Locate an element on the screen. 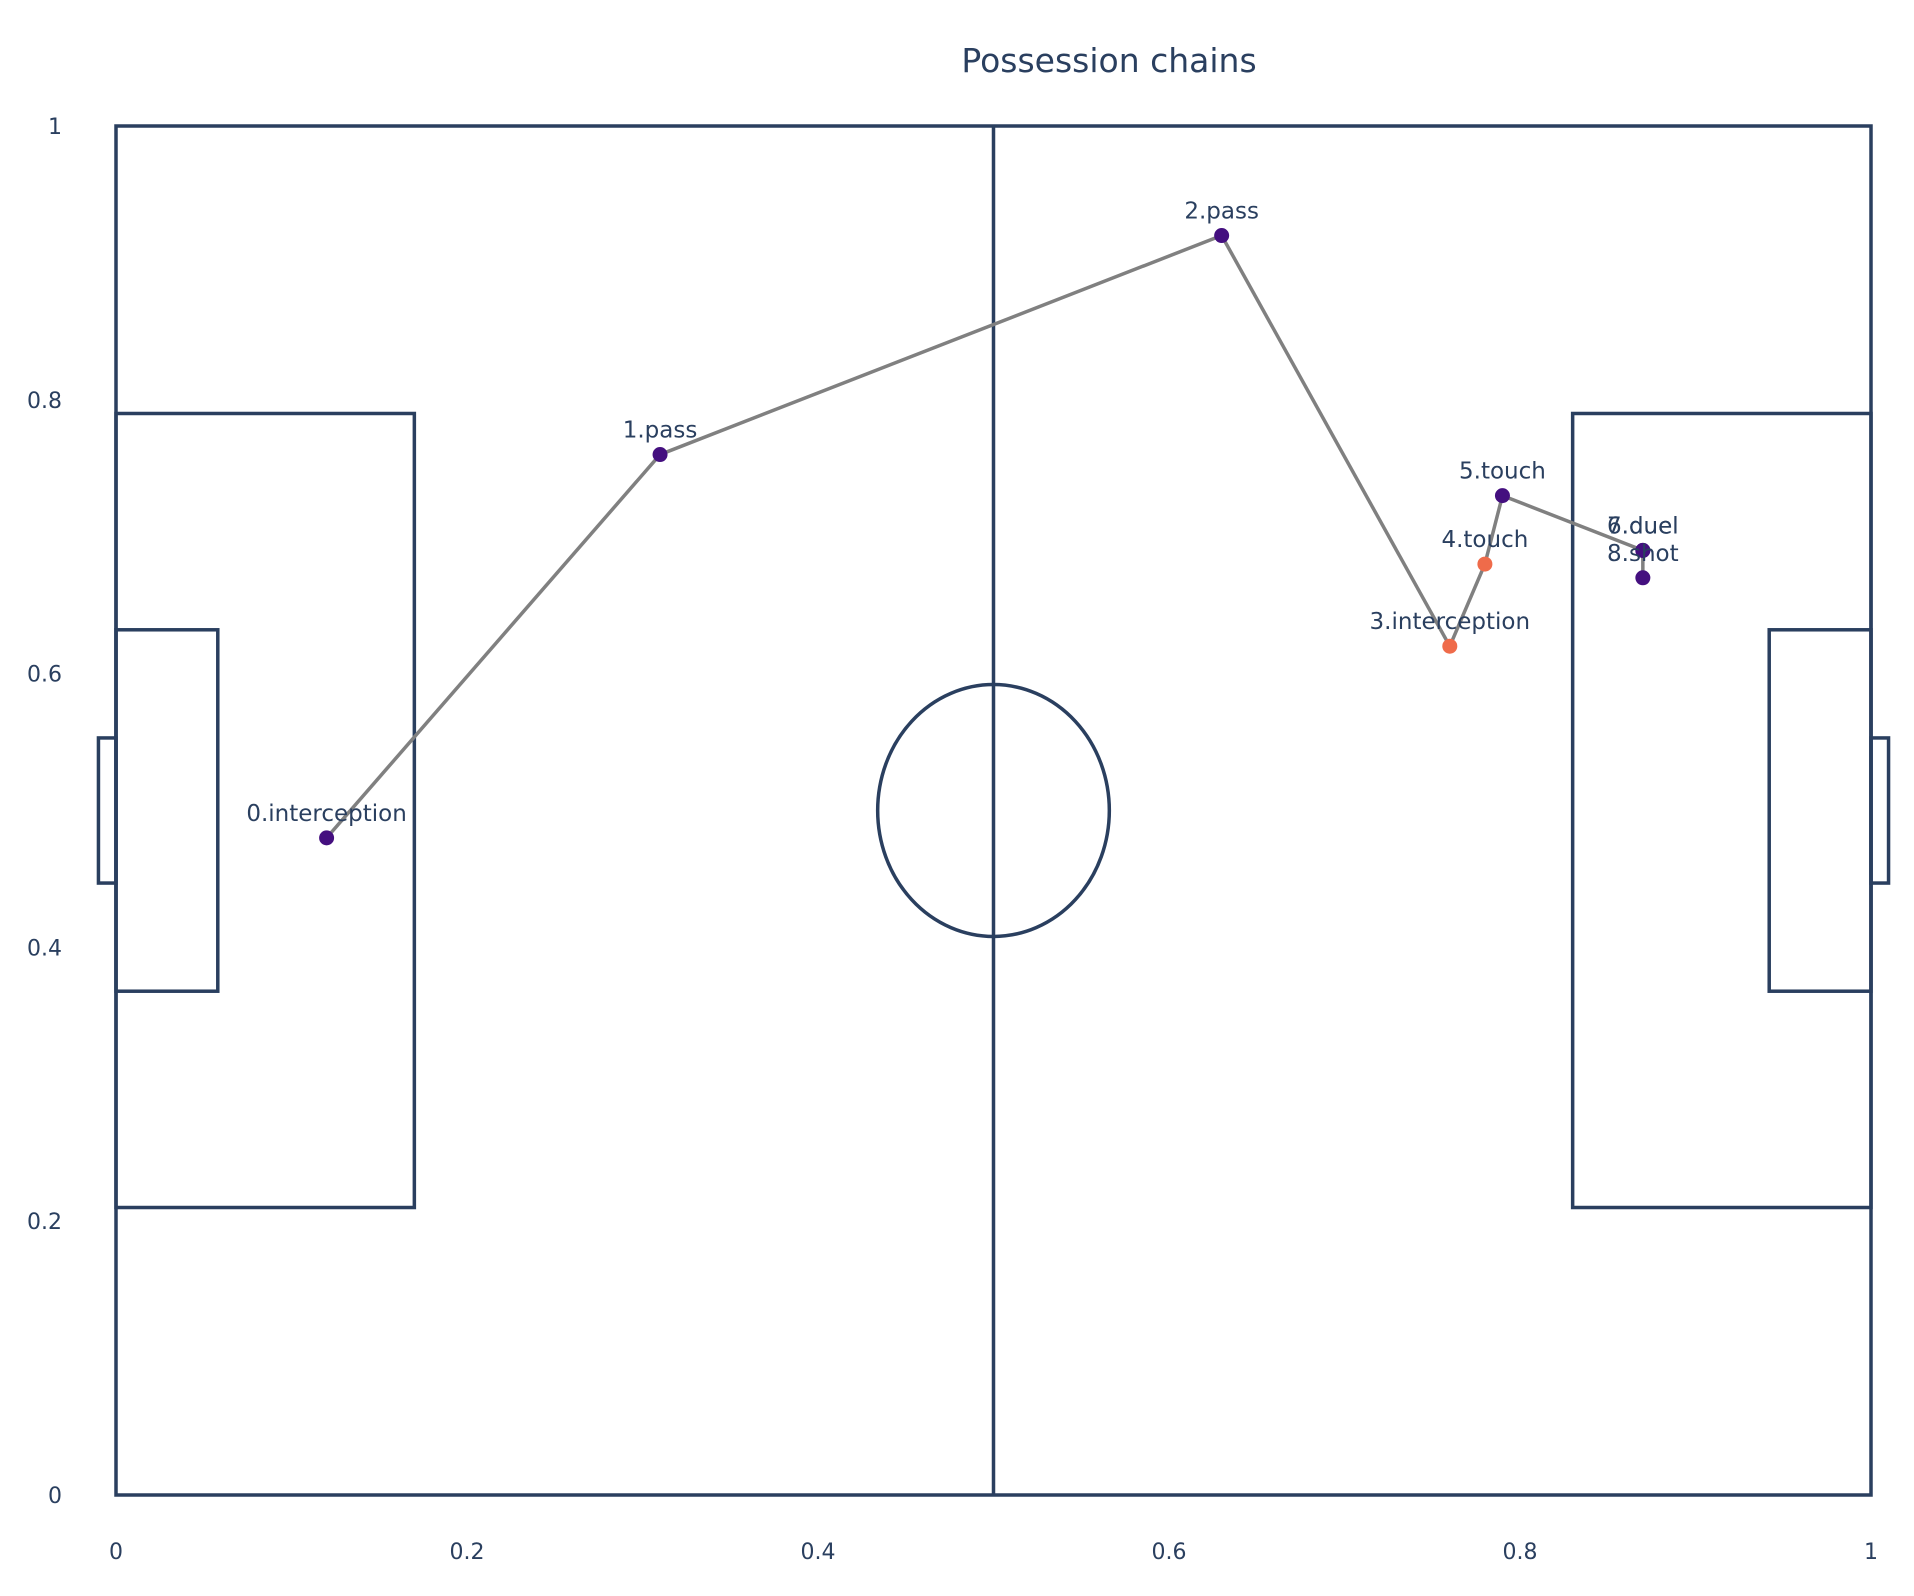 This screenshot has width=1914, height=1596. y-tick-label: 0.6 is located at coordinates (44, 675).